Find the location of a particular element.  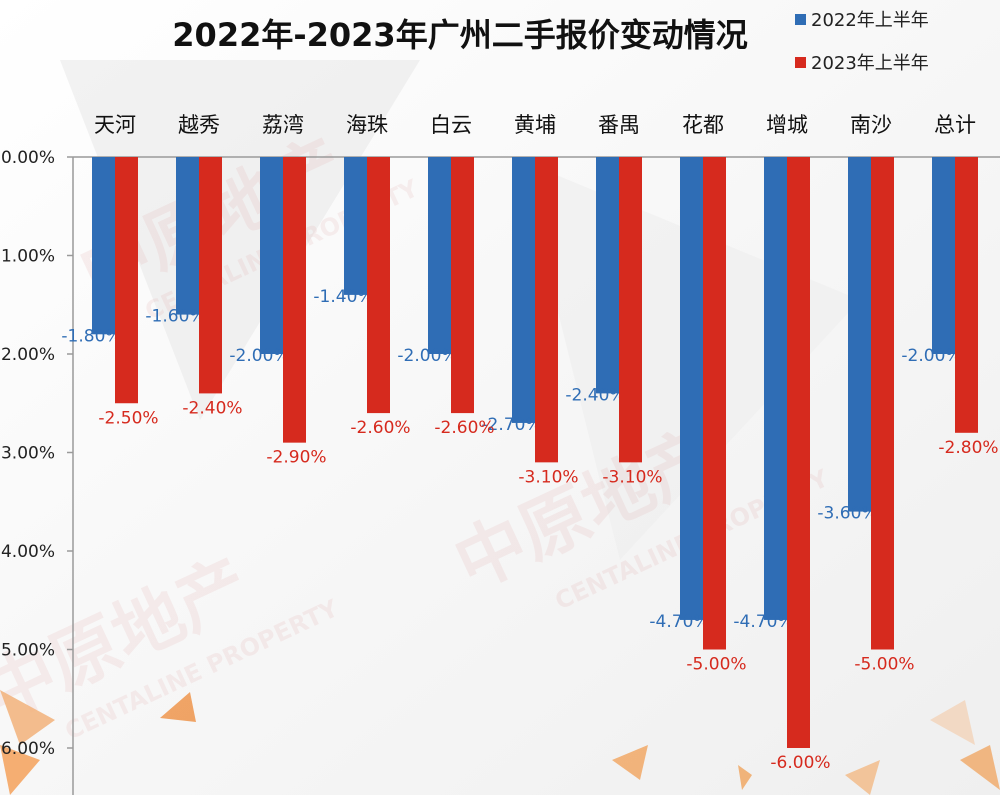

decorative-triangles is located at coordinates (500, 742).